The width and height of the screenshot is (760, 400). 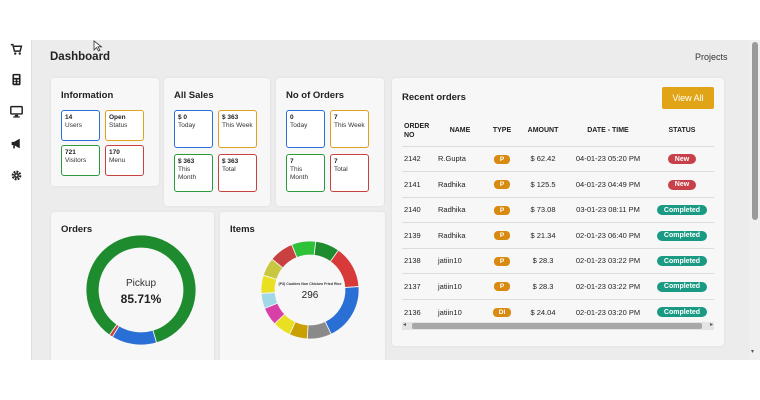 I want to click on col-name: NAME, so click(x=460, y=131).